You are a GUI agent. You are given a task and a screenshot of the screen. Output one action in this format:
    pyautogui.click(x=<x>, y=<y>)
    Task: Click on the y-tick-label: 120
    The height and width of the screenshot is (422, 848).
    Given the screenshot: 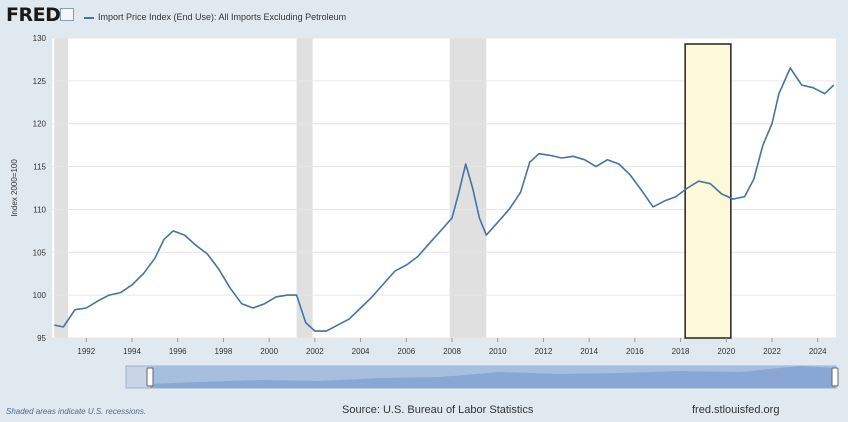 What is the action you would take?
    pyautogui.click(x=40, y=124)
    